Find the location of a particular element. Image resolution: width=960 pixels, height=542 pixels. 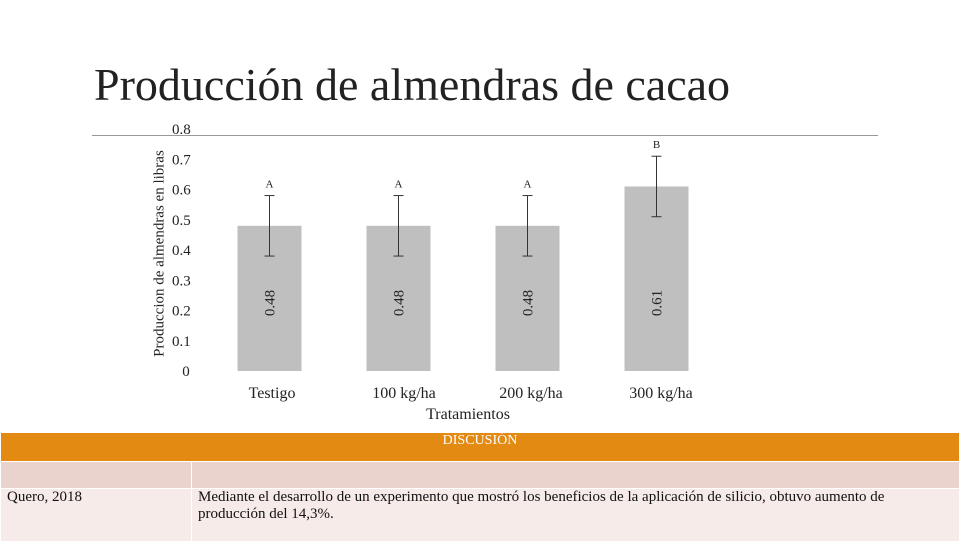

x-tick-label: 200 kg/ha is located at coordinates (531, 393).